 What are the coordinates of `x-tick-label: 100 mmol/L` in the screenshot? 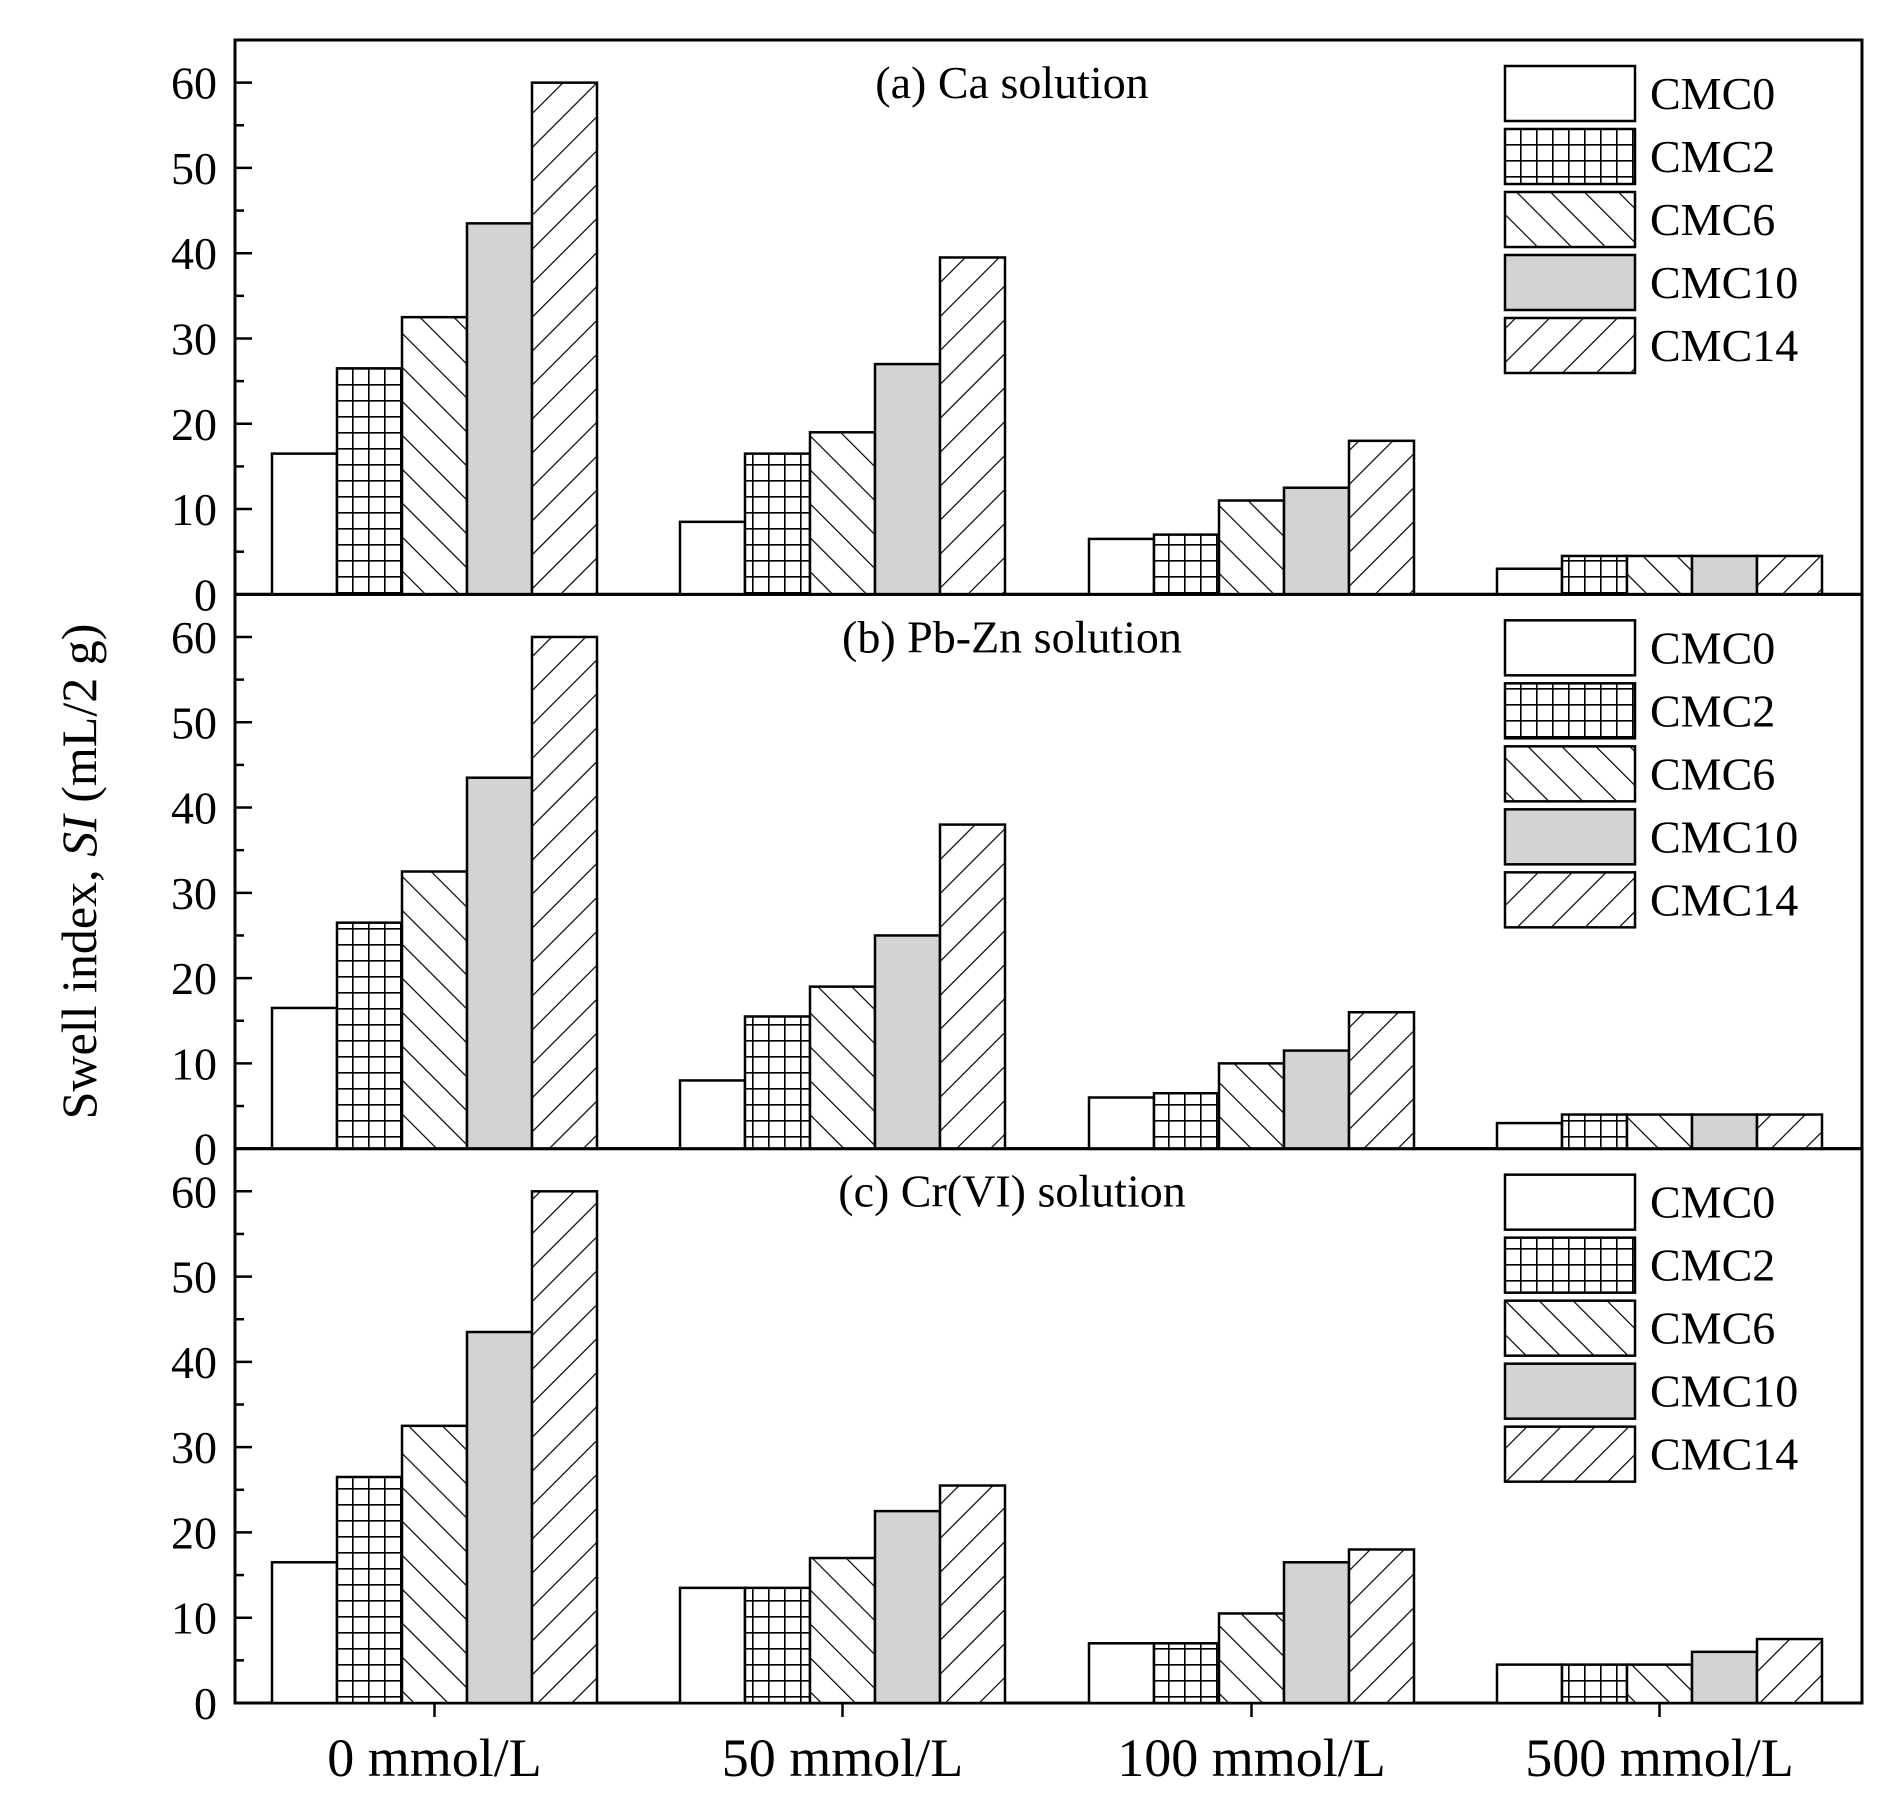 It's located at (1251, 1758).